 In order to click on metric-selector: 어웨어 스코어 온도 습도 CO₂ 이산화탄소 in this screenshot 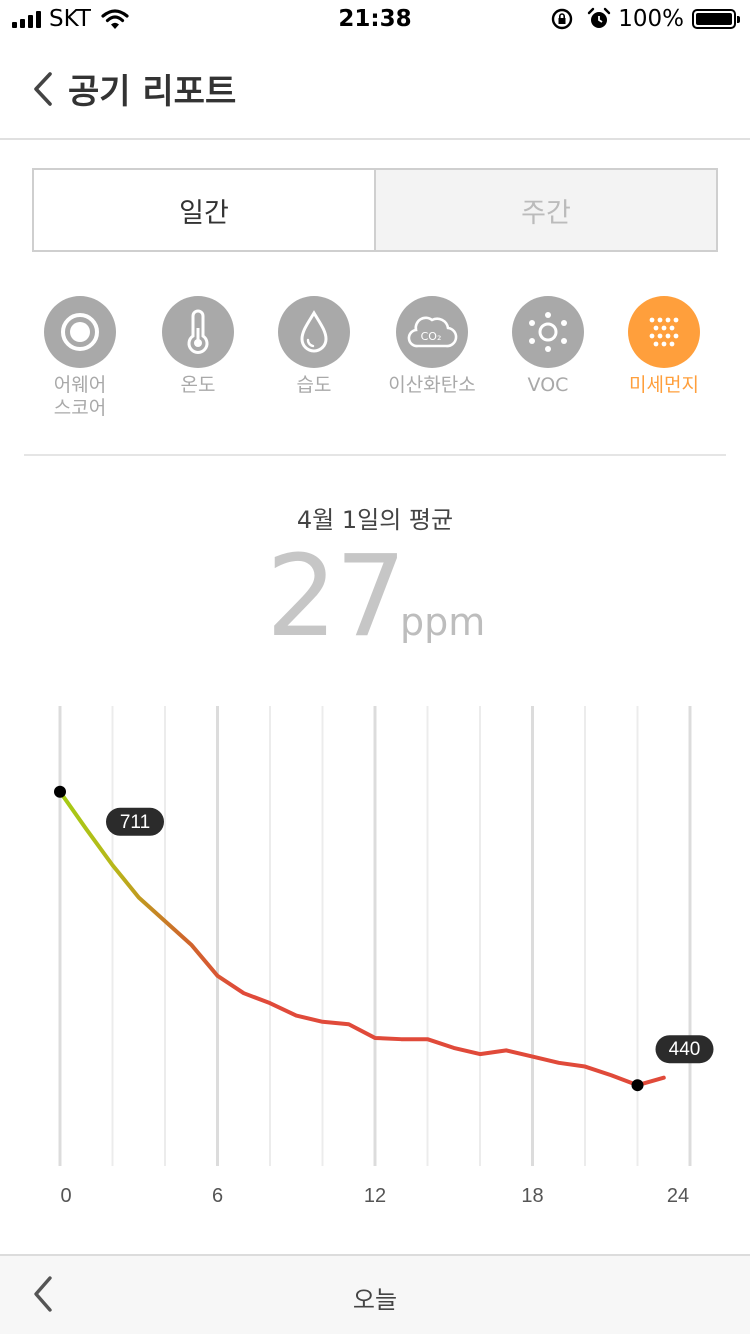, I will do `click(375, 361)`.